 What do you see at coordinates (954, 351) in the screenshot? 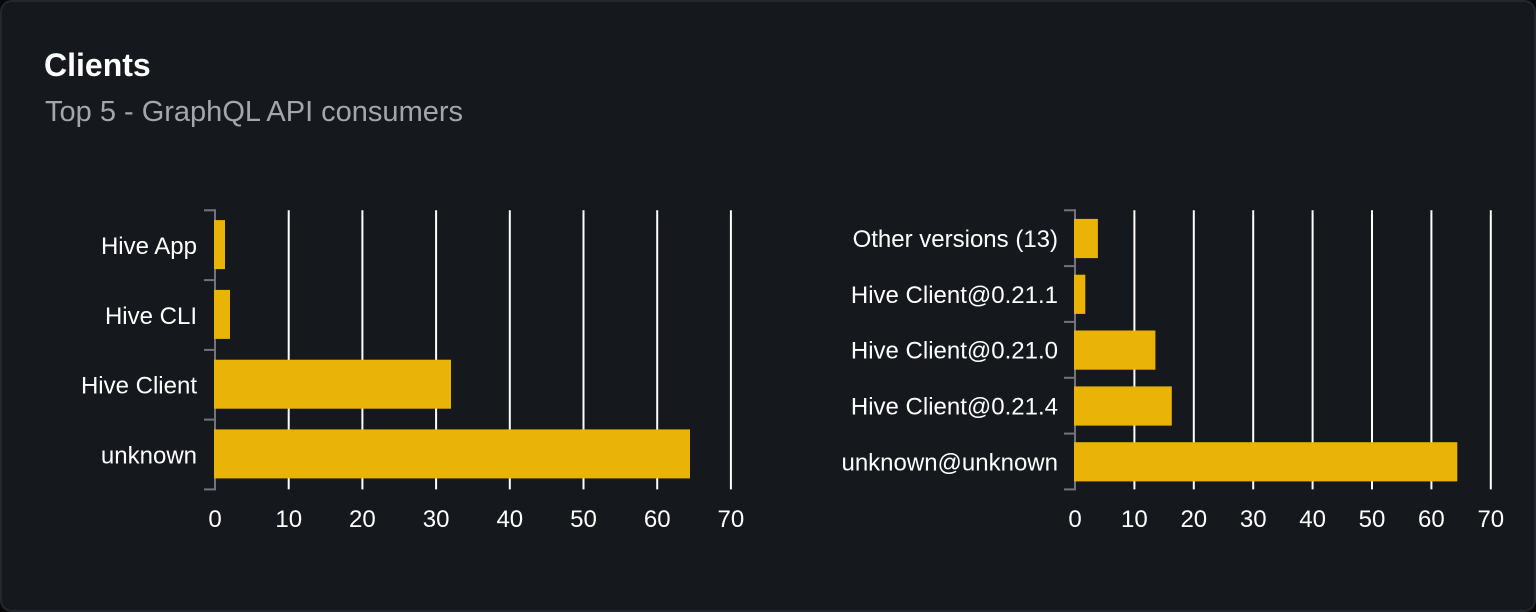
I see `svg-text: Hive Client@0.21.0` at bounding box center [954, 351].